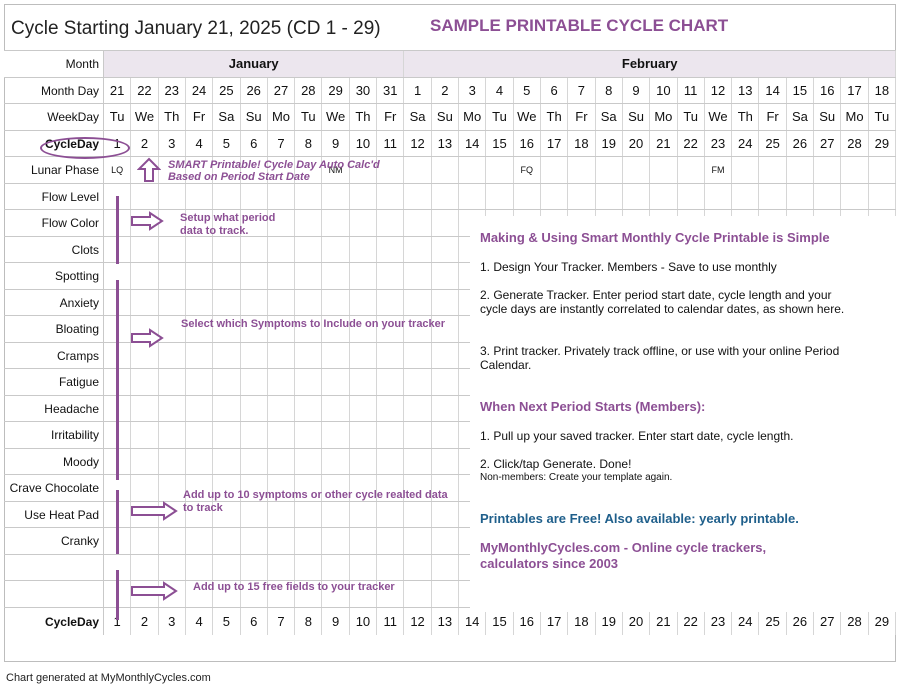 This screenshot has height=689, width=900. What do you see at coordinates (239, 177) in the screenshot?
I see `smart-note-line2: Based on Period Start Date` at bounding box center [239, 177].